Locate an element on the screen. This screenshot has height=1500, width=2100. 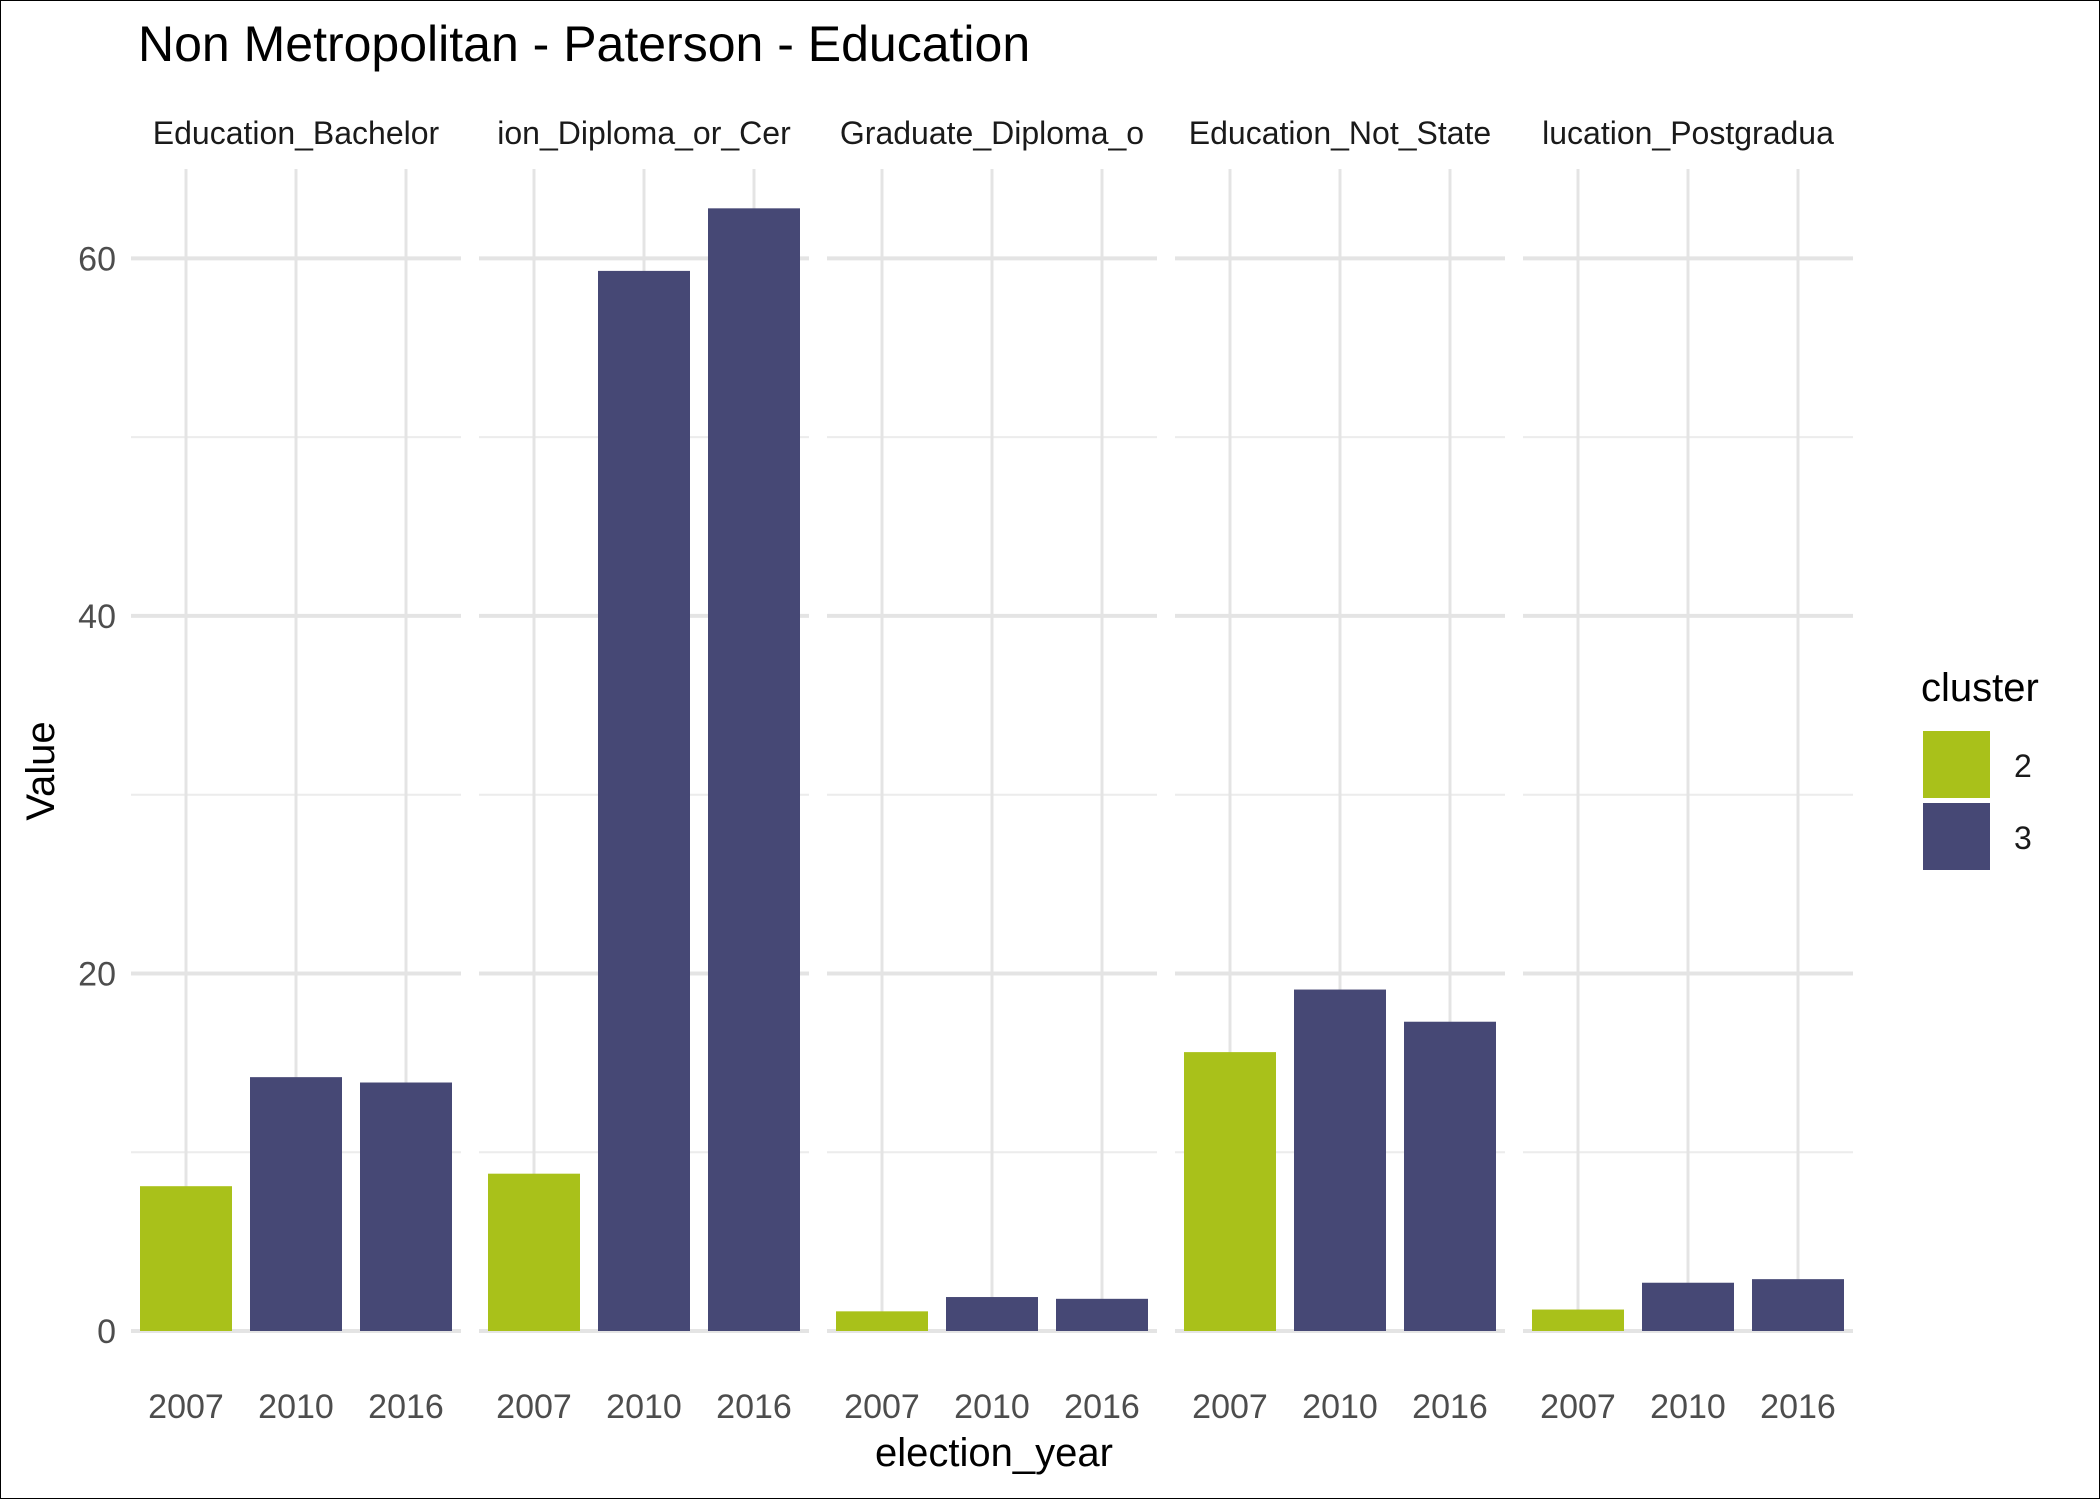
legend-label-3: 3 is located at coordinates (2023, 838).